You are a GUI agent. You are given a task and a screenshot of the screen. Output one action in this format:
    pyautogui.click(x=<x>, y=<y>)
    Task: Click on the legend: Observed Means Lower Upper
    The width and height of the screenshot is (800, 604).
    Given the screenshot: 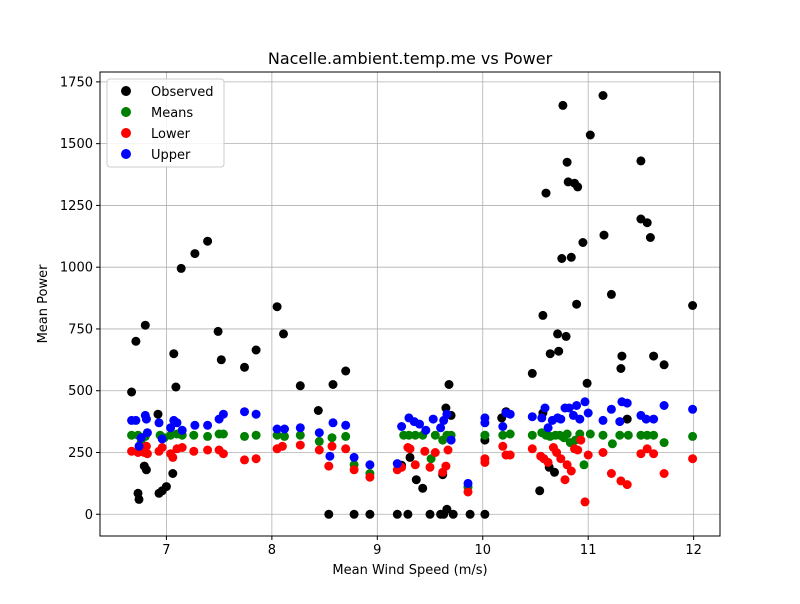 What is the action you would take?
    pyautogui.click(x=165, y=123)
    